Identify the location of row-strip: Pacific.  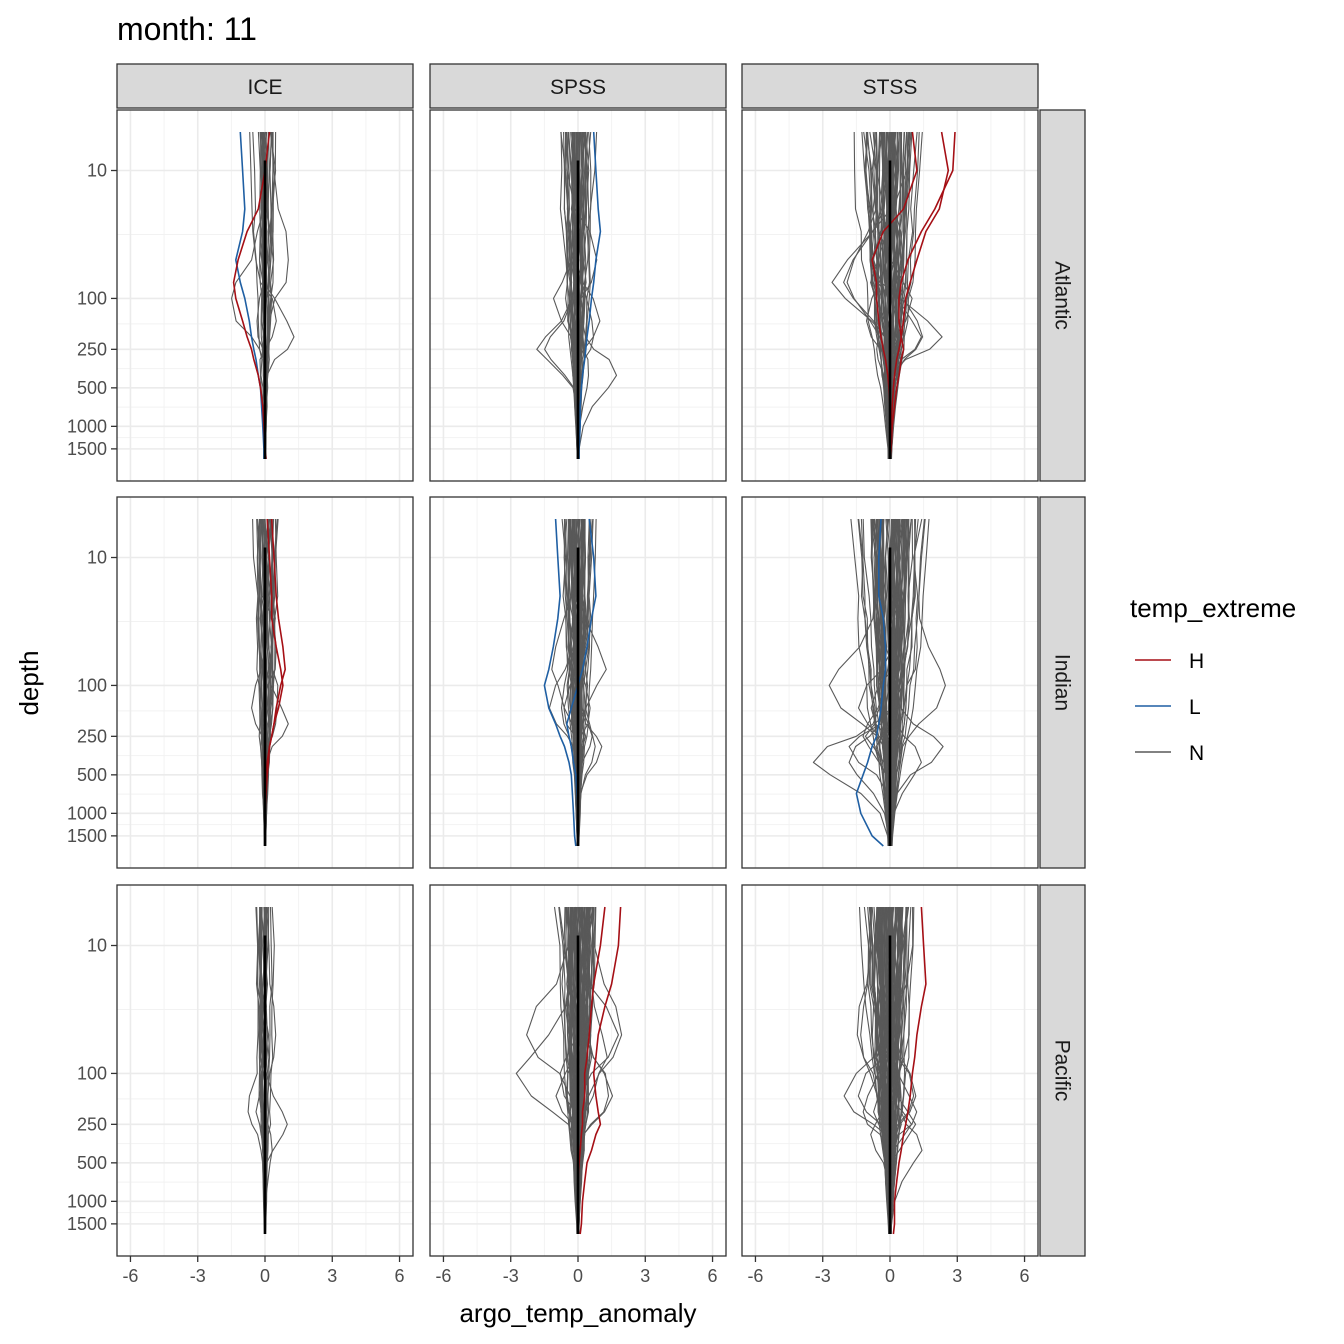
(1062, 1070).